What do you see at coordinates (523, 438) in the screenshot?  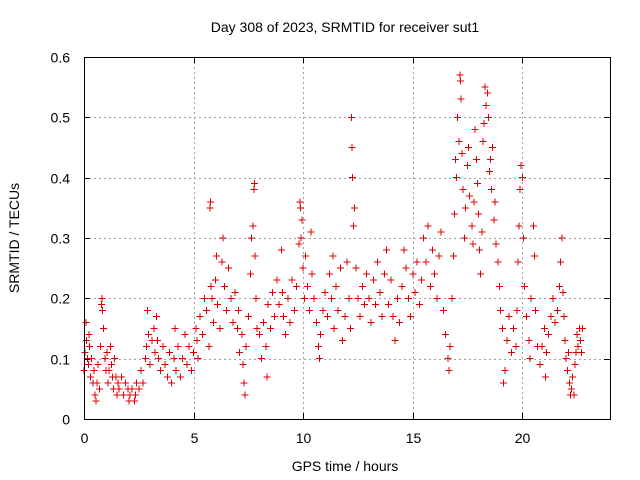 I see `x-tick-label: 20` at bounding box center [523, 438].